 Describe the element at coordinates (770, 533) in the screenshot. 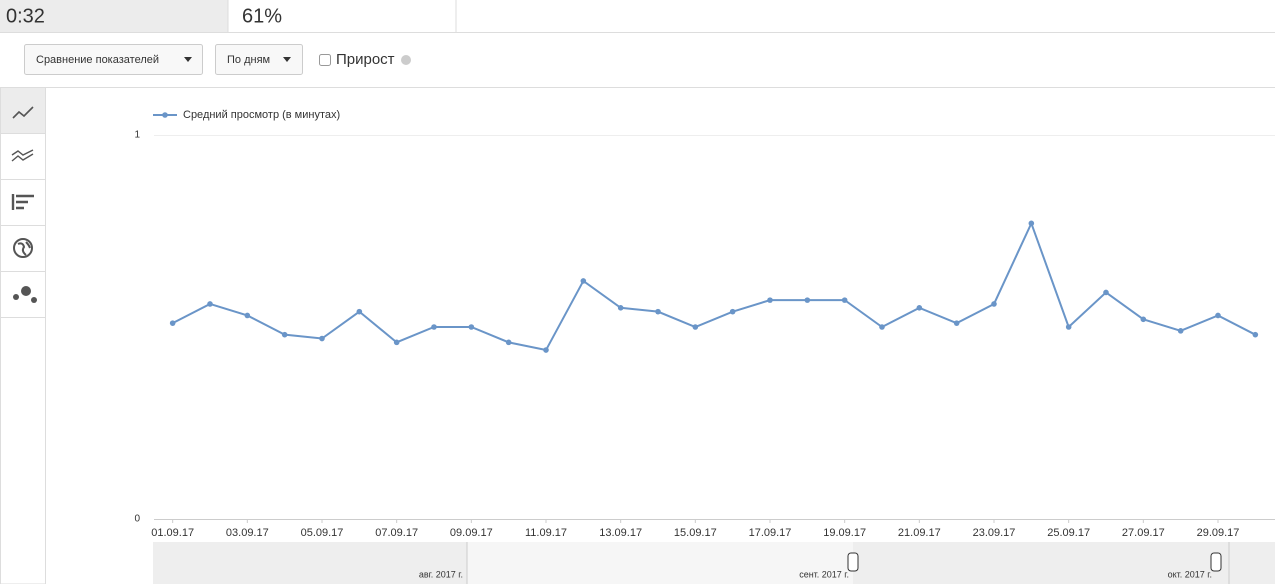

I see `x-tick-label: 17.09.17` at that location.